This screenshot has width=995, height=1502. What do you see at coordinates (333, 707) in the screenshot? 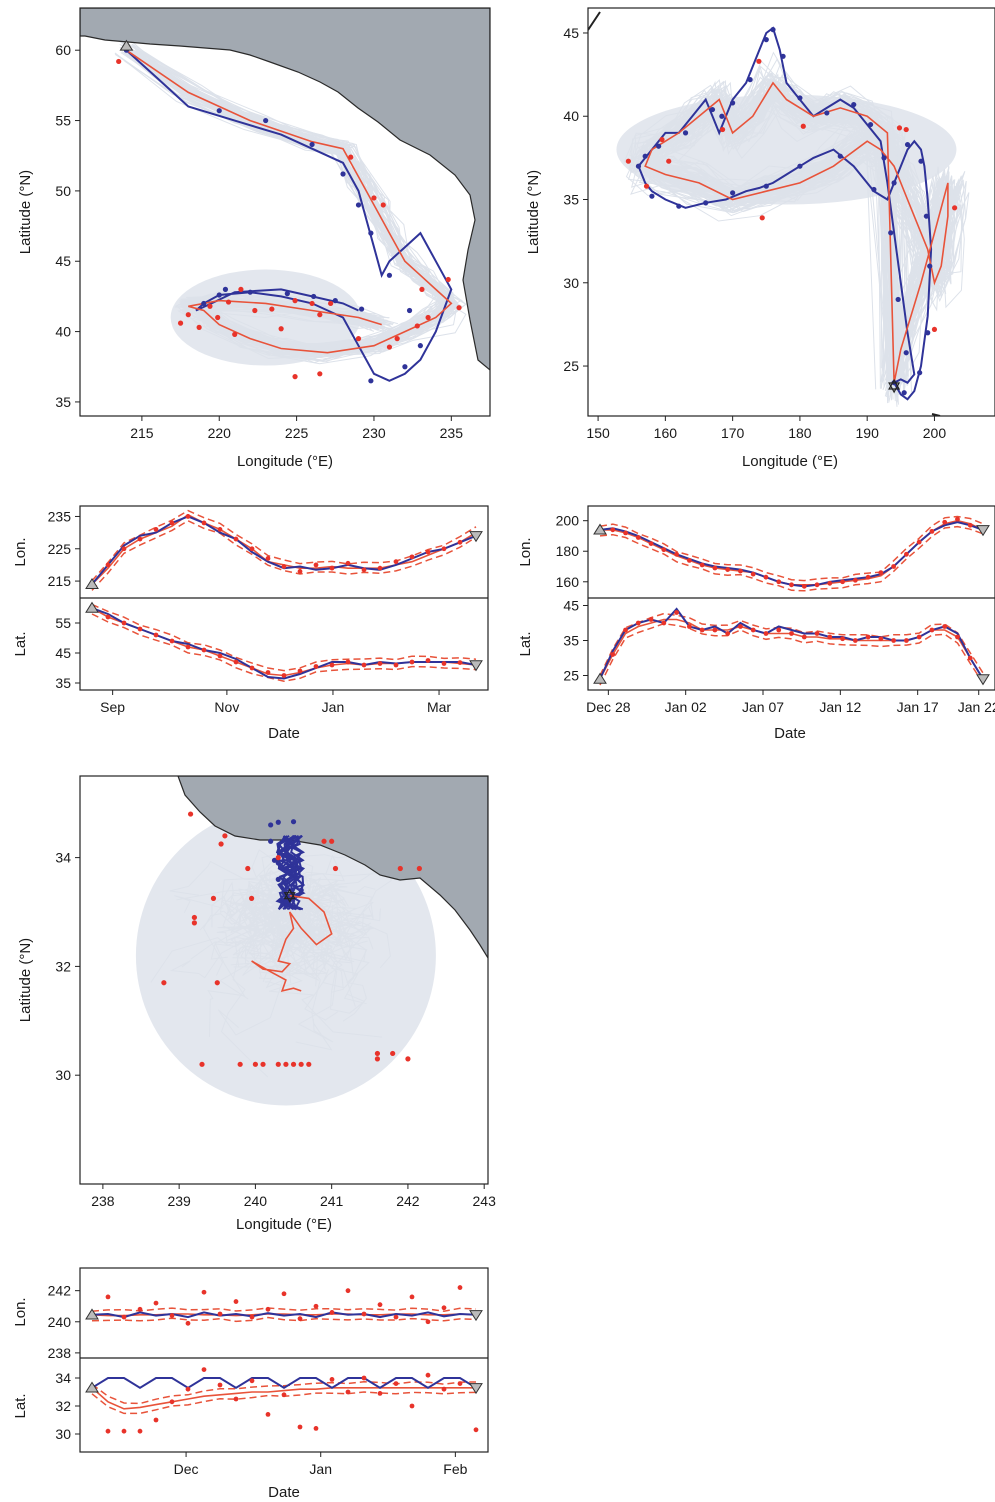
I see `a-time-xtick-label: Jan` at bounding box center [333, 707].